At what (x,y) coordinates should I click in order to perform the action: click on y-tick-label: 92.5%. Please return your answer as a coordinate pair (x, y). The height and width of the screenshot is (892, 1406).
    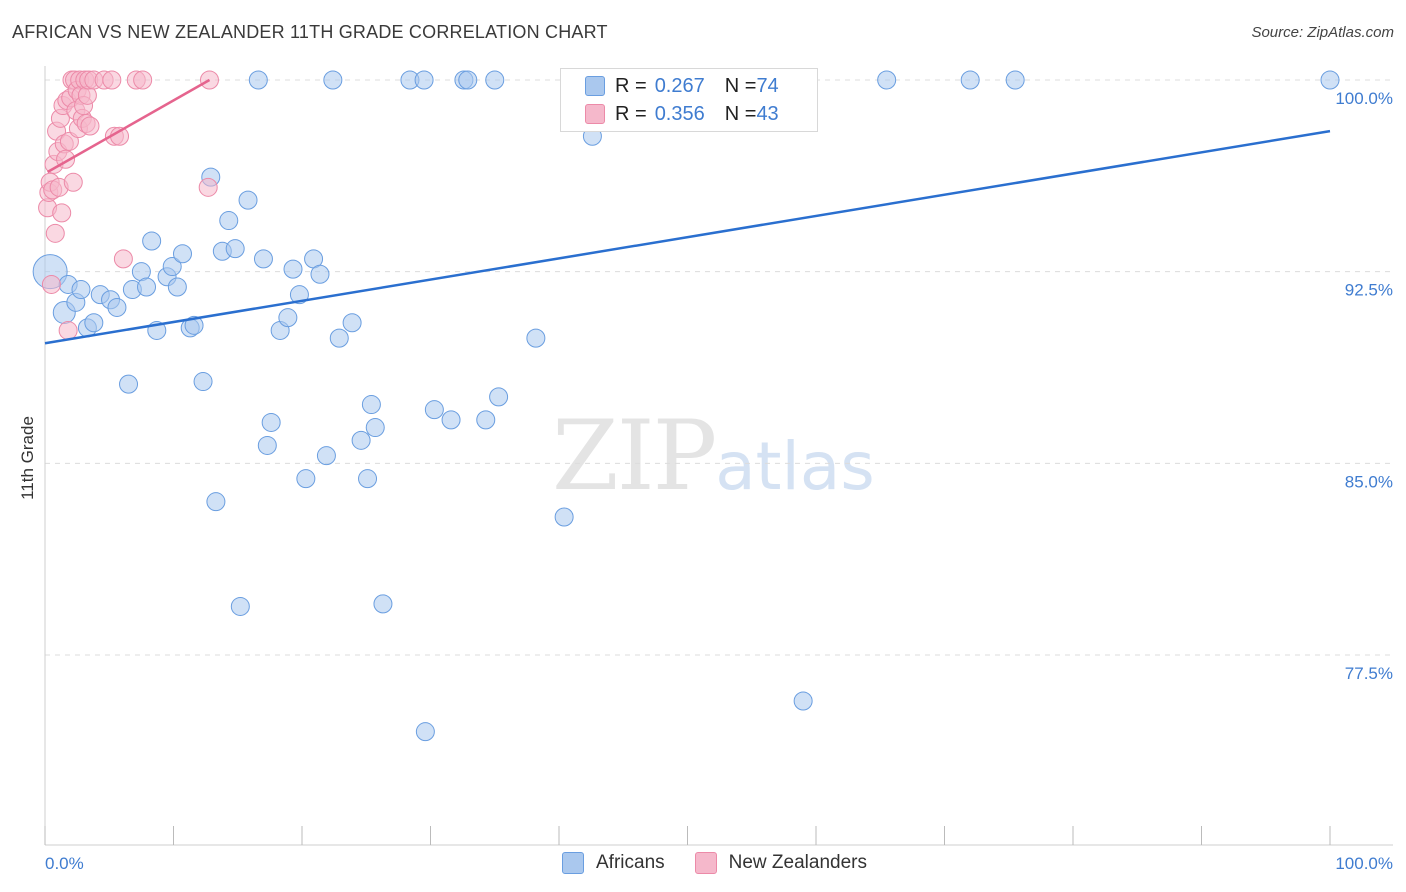
    Looking at the image, I should click on (1369, 290).